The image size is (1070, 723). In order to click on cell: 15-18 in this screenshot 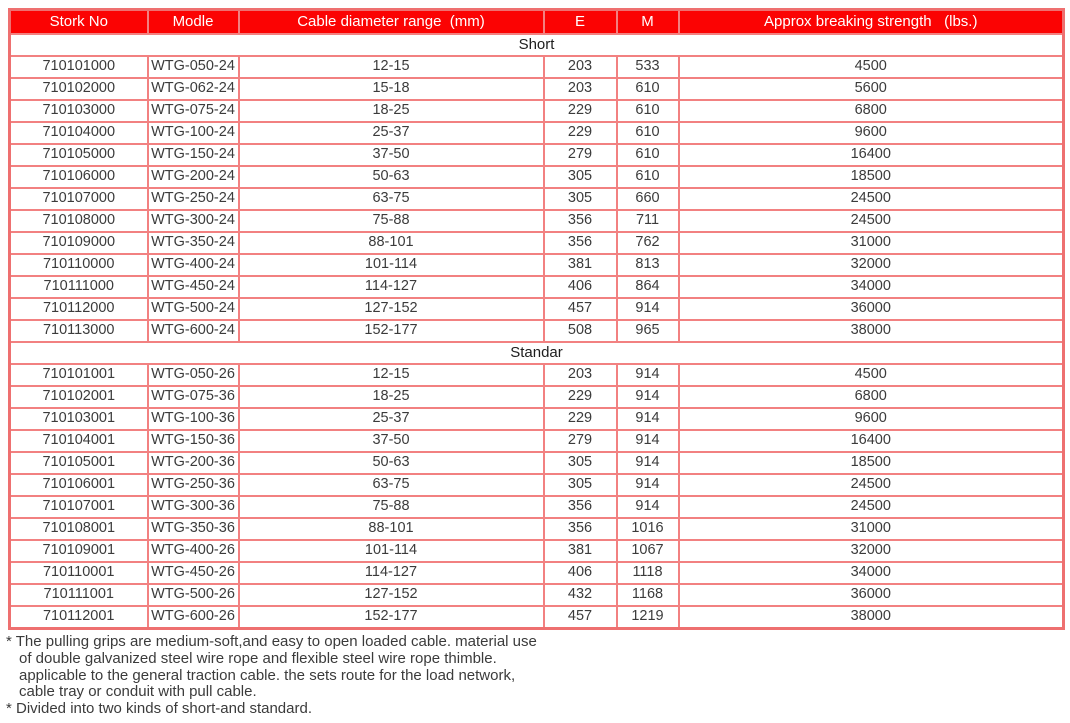, I will do `click(391, 89)`.